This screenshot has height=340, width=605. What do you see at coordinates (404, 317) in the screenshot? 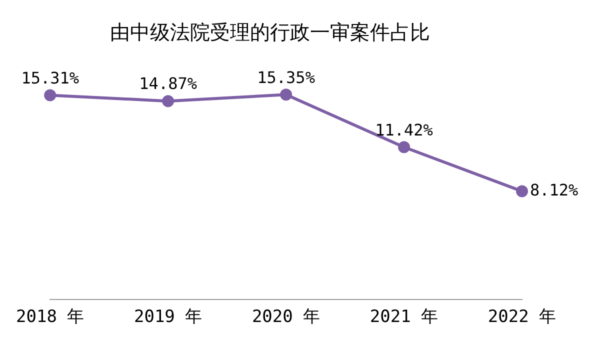
I see `x-tick-label: 2021 年` at bounding box center [404, 317].